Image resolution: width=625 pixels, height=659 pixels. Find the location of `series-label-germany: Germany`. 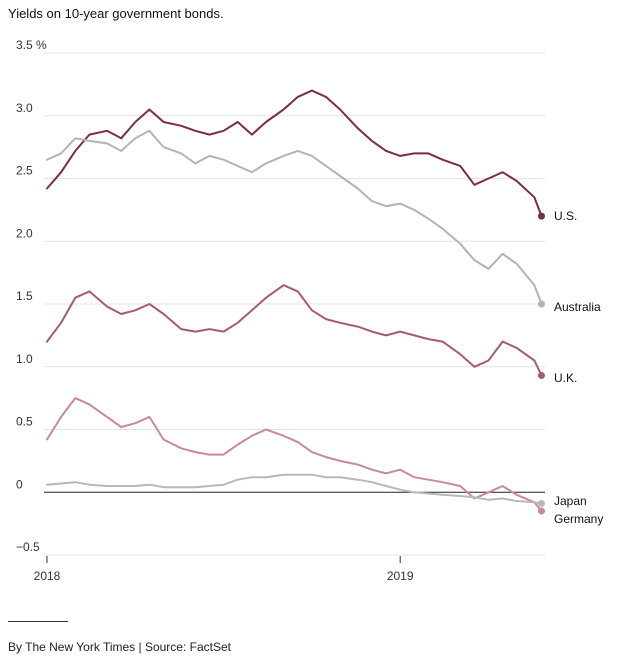

series-label-germany: Germany is located at coordinates (578, 519).